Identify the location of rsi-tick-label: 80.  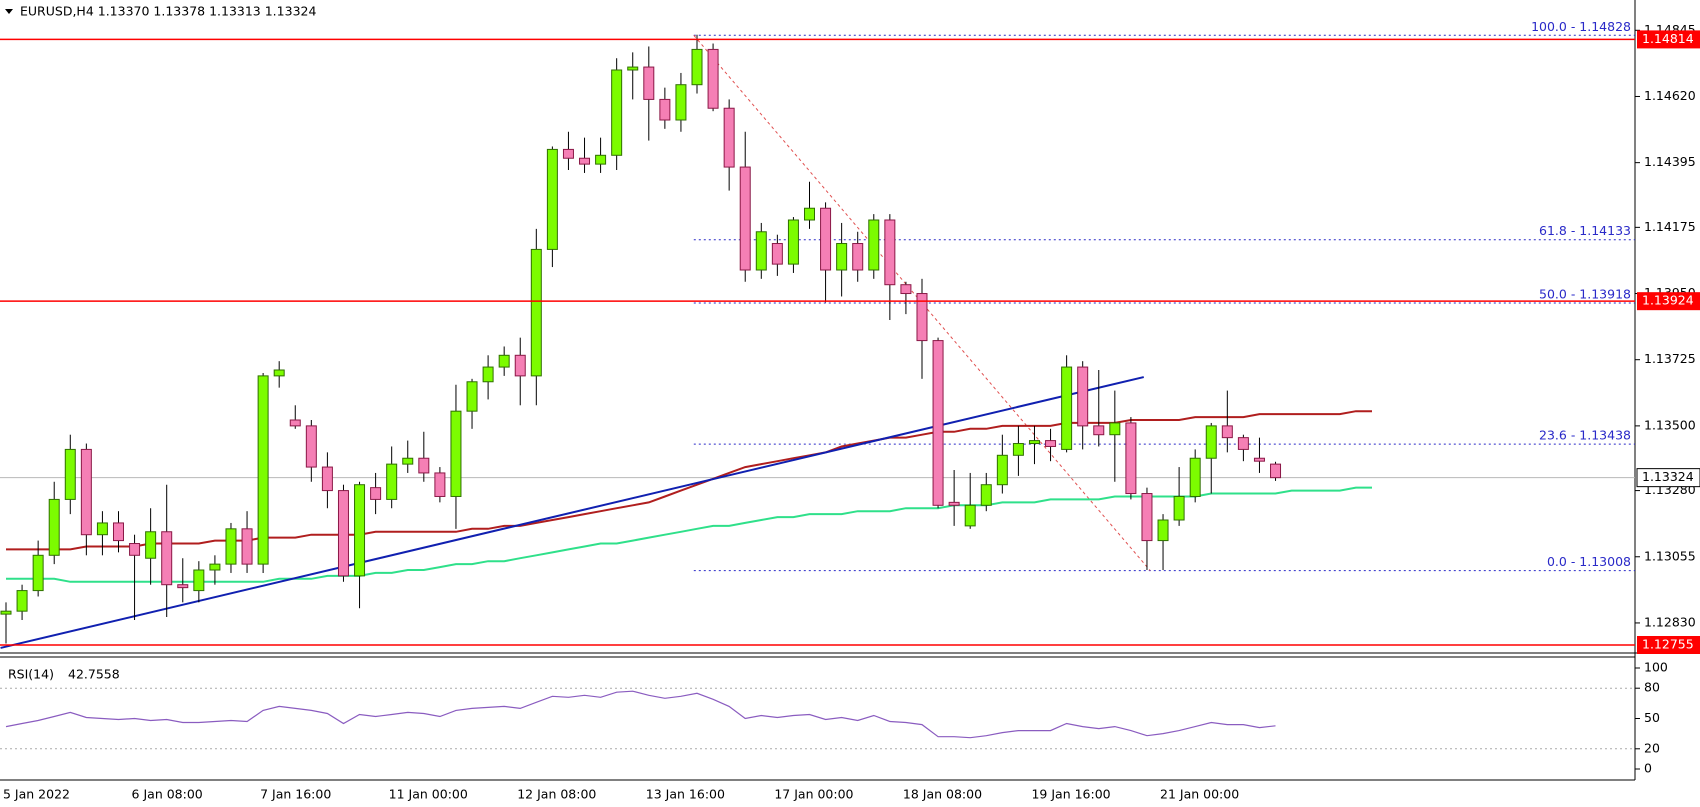
(1652, 687).